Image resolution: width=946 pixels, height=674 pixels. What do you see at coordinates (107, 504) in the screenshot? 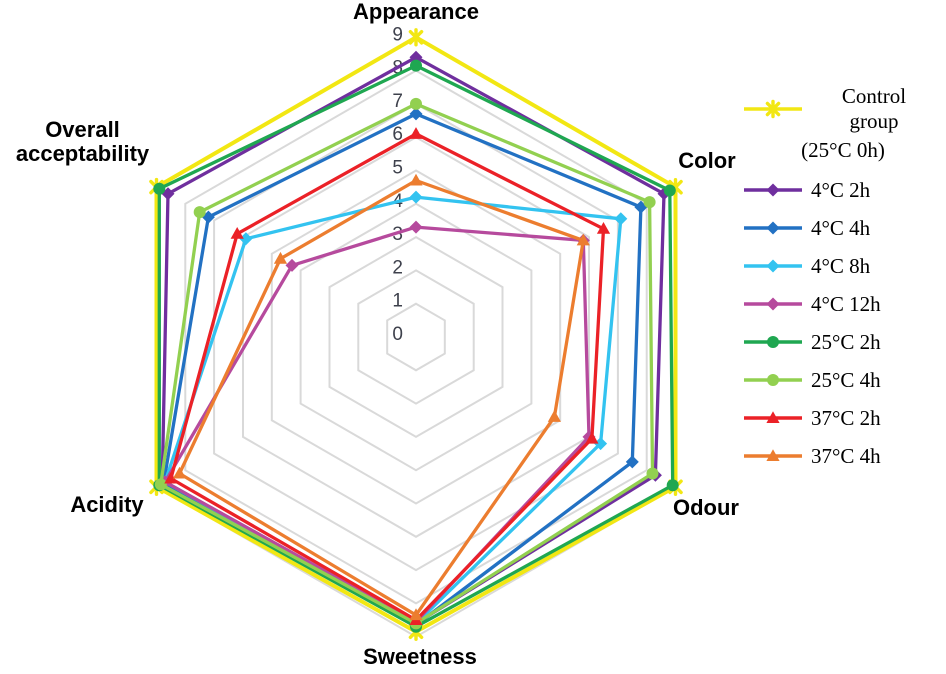
I see `axis-label-acidity: Acidity` at bounding box center [107, 504].